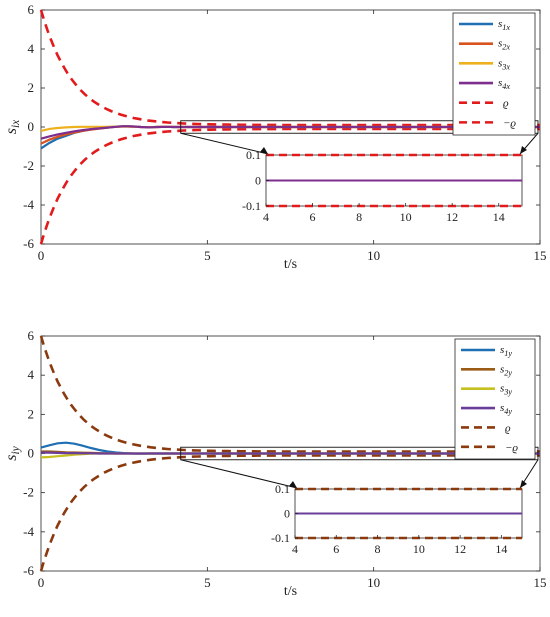 Image resolution: width=550 pixels, height=617 pixels. Describe the element at coordinates (504, 25) in the screenshot. I see `legend-label-s1x: s1x` at that location.